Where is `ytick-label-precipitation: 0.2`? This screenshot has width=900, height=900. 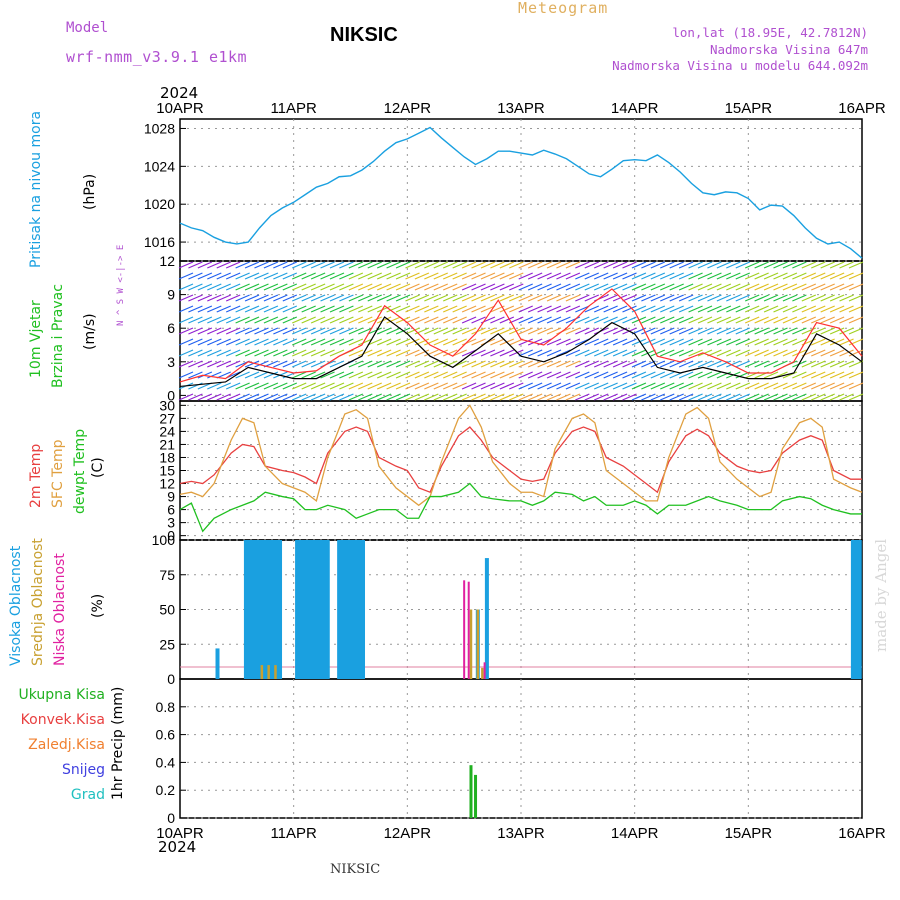
ytick-label-precipitation: 0.2 is located at coordinates (166, 790).